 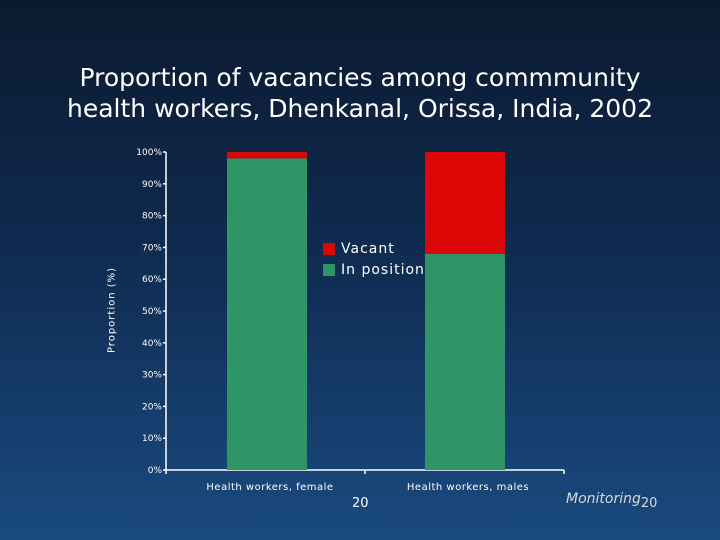 I want to click on page-number: 20, so click(x=360, y=503).